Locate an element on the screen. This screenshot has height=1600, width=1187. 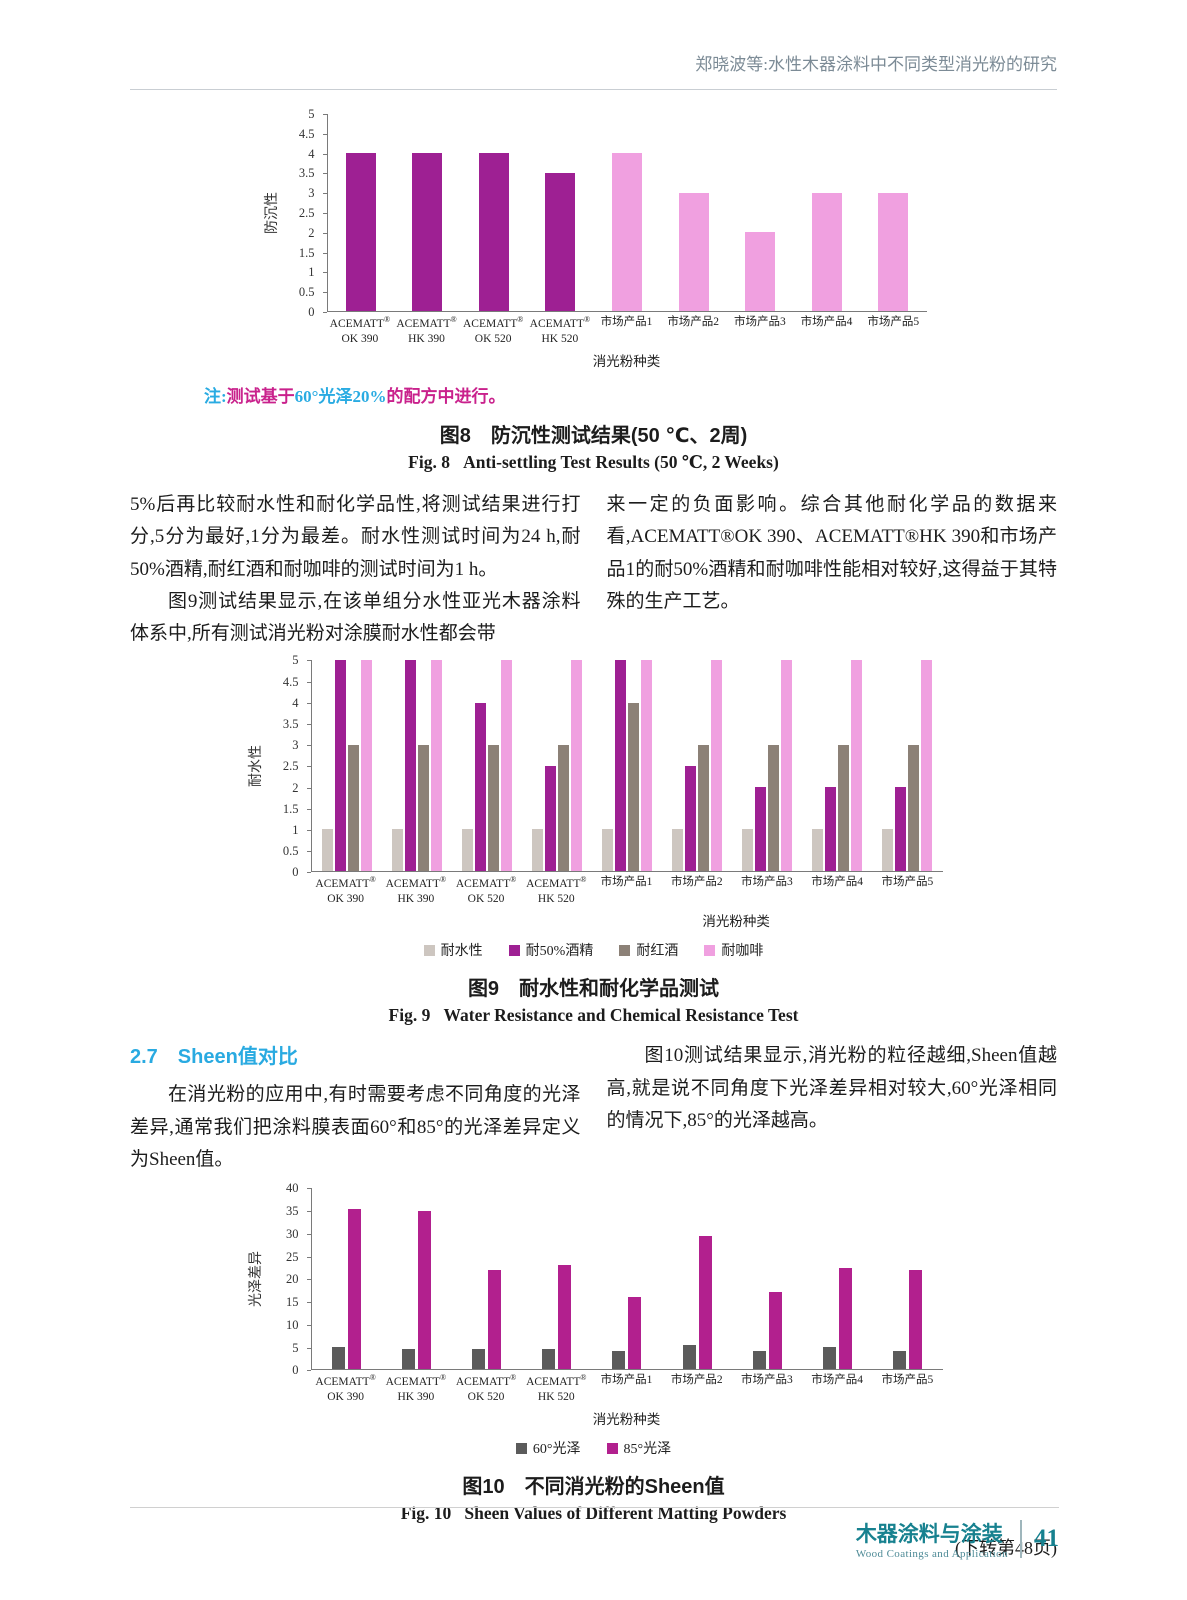
y-tick-label: 4 is located at coordinates (295, 702).